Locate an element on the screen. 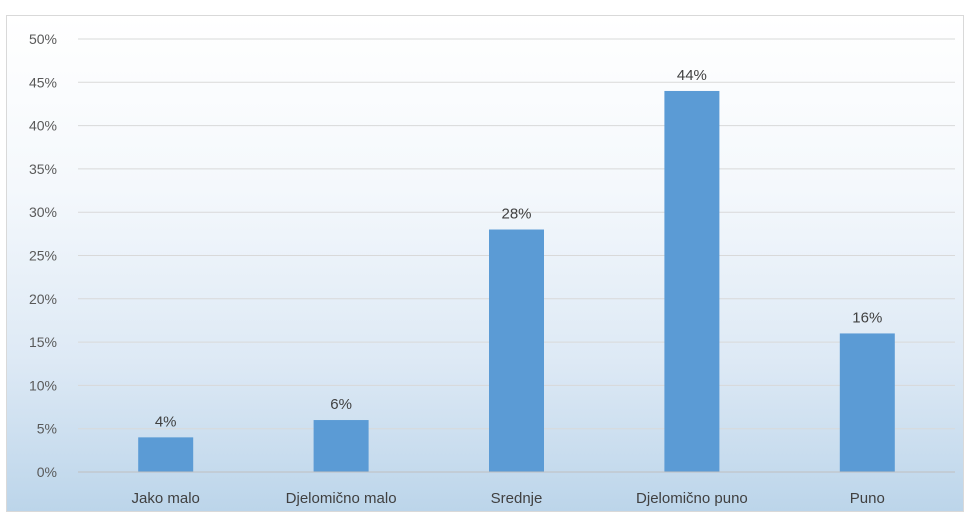  data-label: 4% is located at coordinates (166, 421).